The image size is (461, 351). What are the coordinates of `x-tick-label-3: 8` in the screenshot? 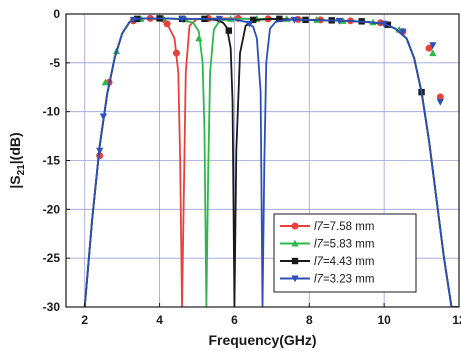 It's located at (309, 320).